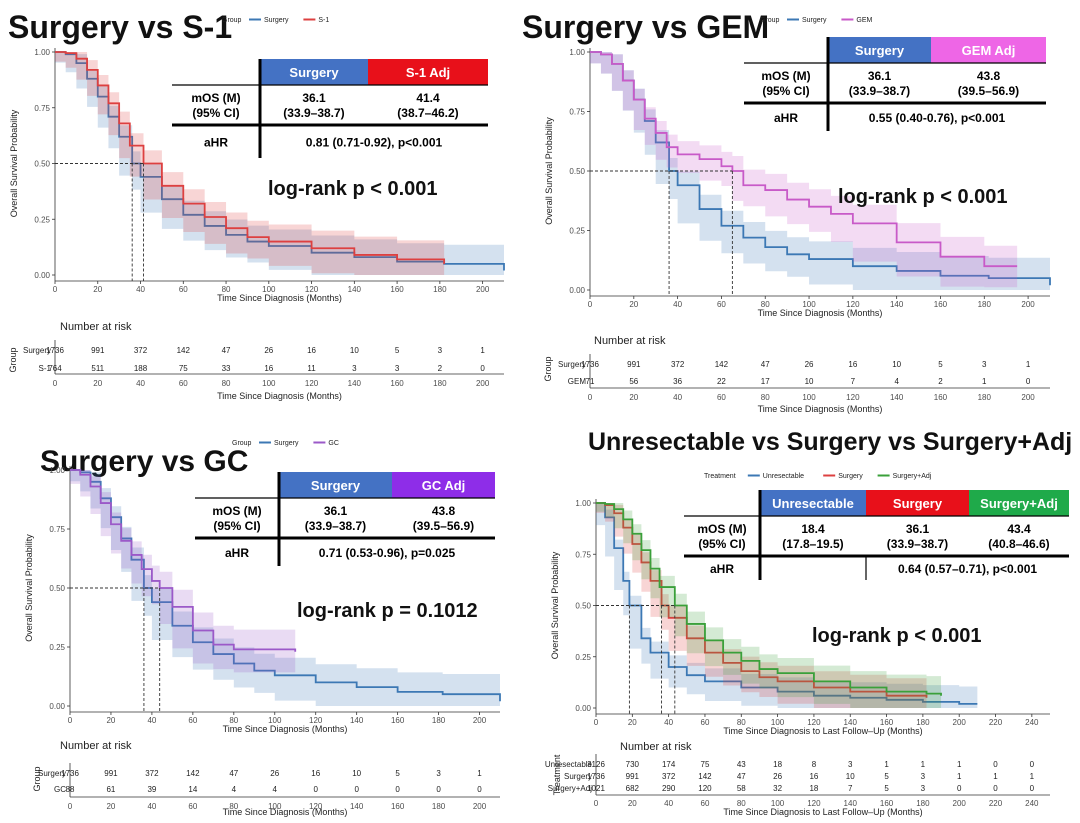 This screenshot has height=823, width=1080. Describe the element at coordinates (1032, 722) in the screenshot. I see `x-tick-label-12: 240` at that location.